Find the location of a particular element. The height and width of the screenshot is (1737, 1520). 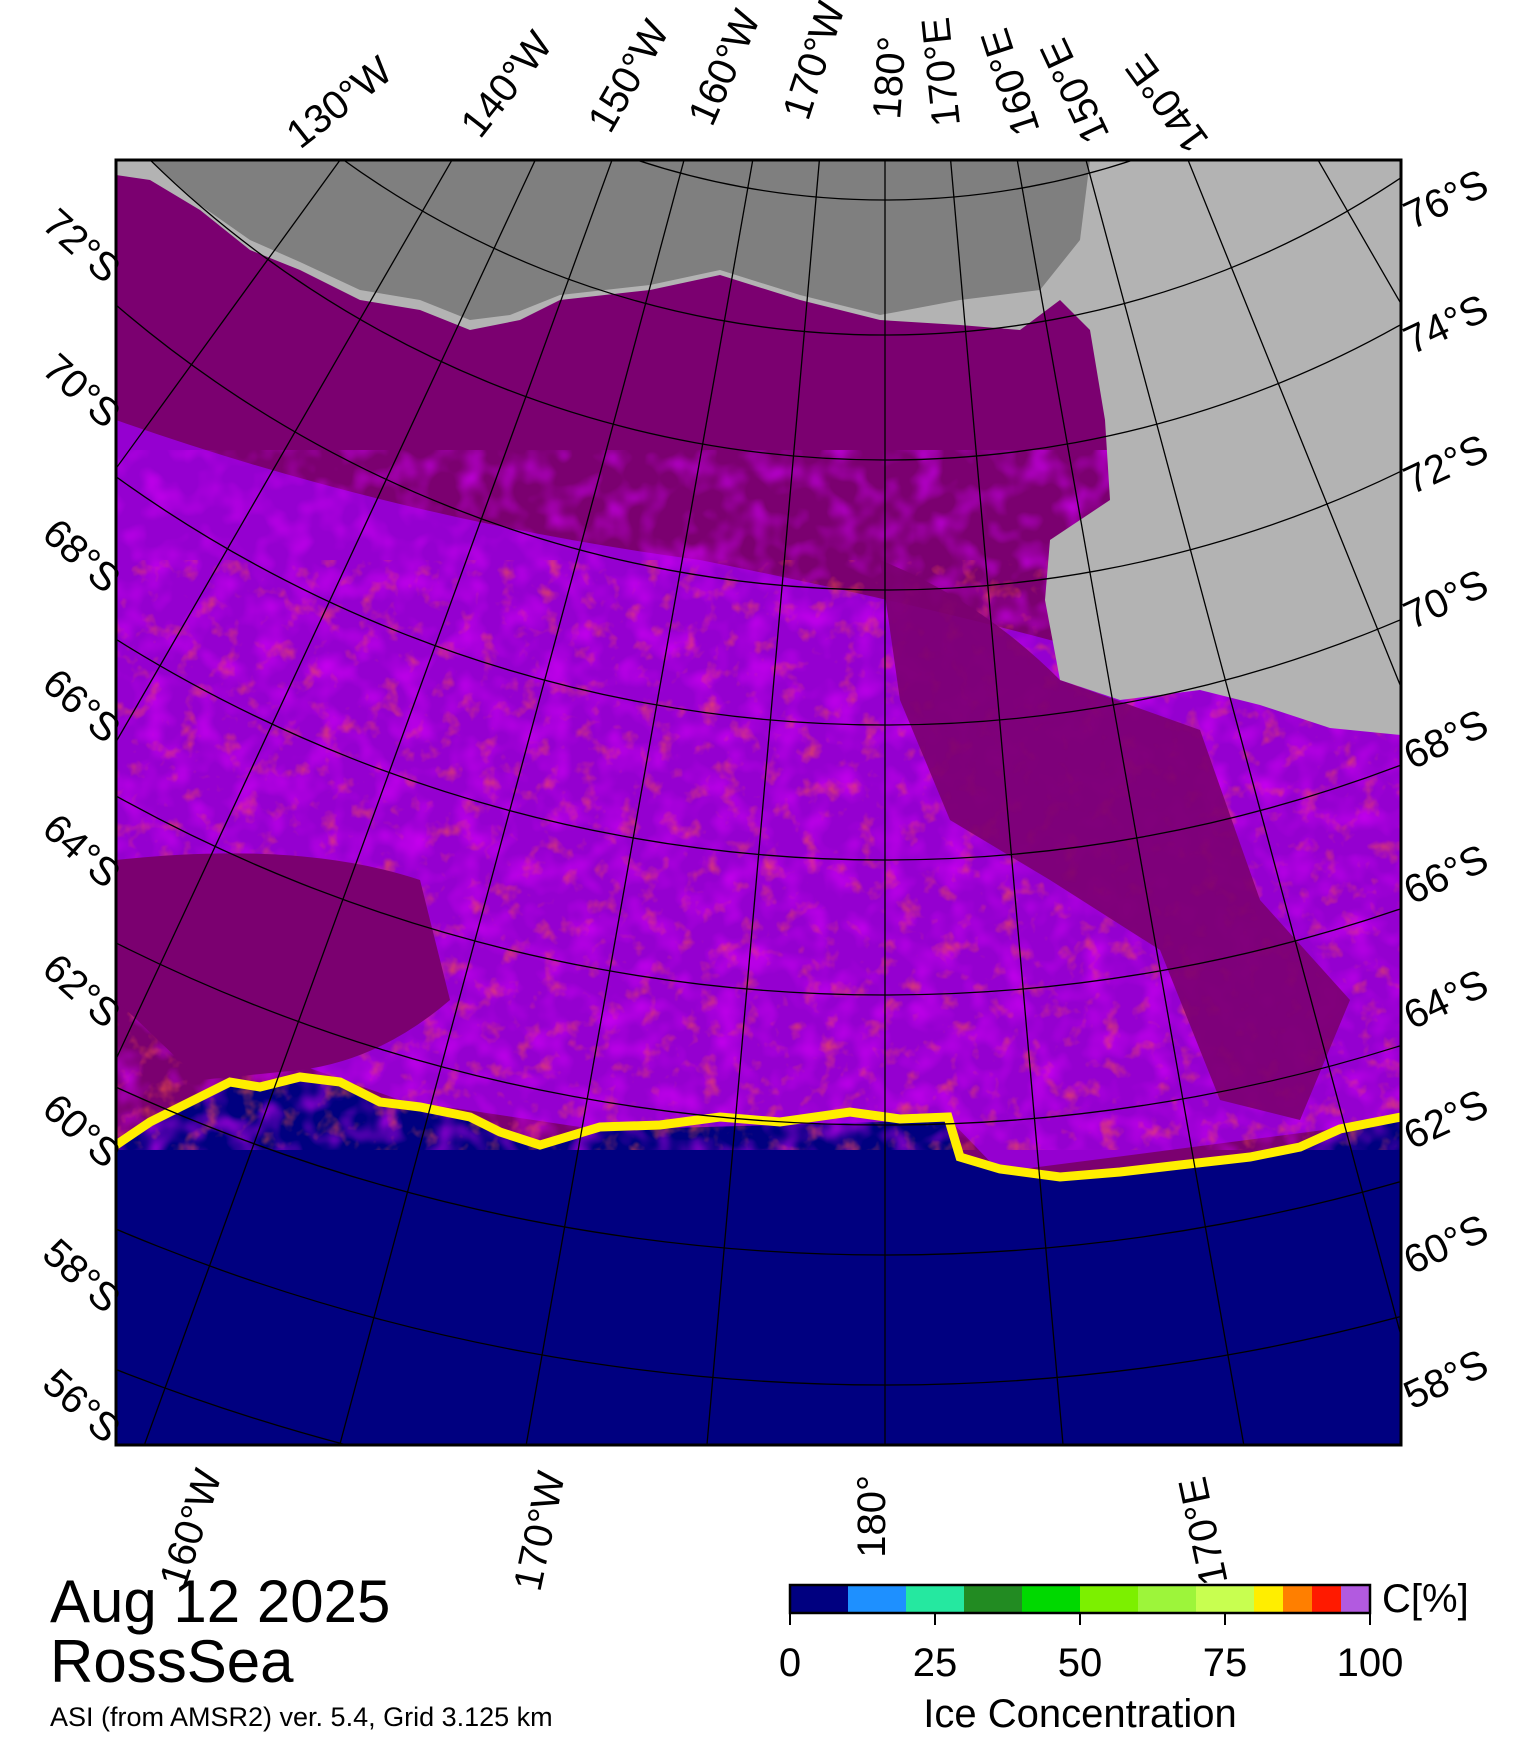

left-latitude-label: 64°S is located at coordinates (81, 851).